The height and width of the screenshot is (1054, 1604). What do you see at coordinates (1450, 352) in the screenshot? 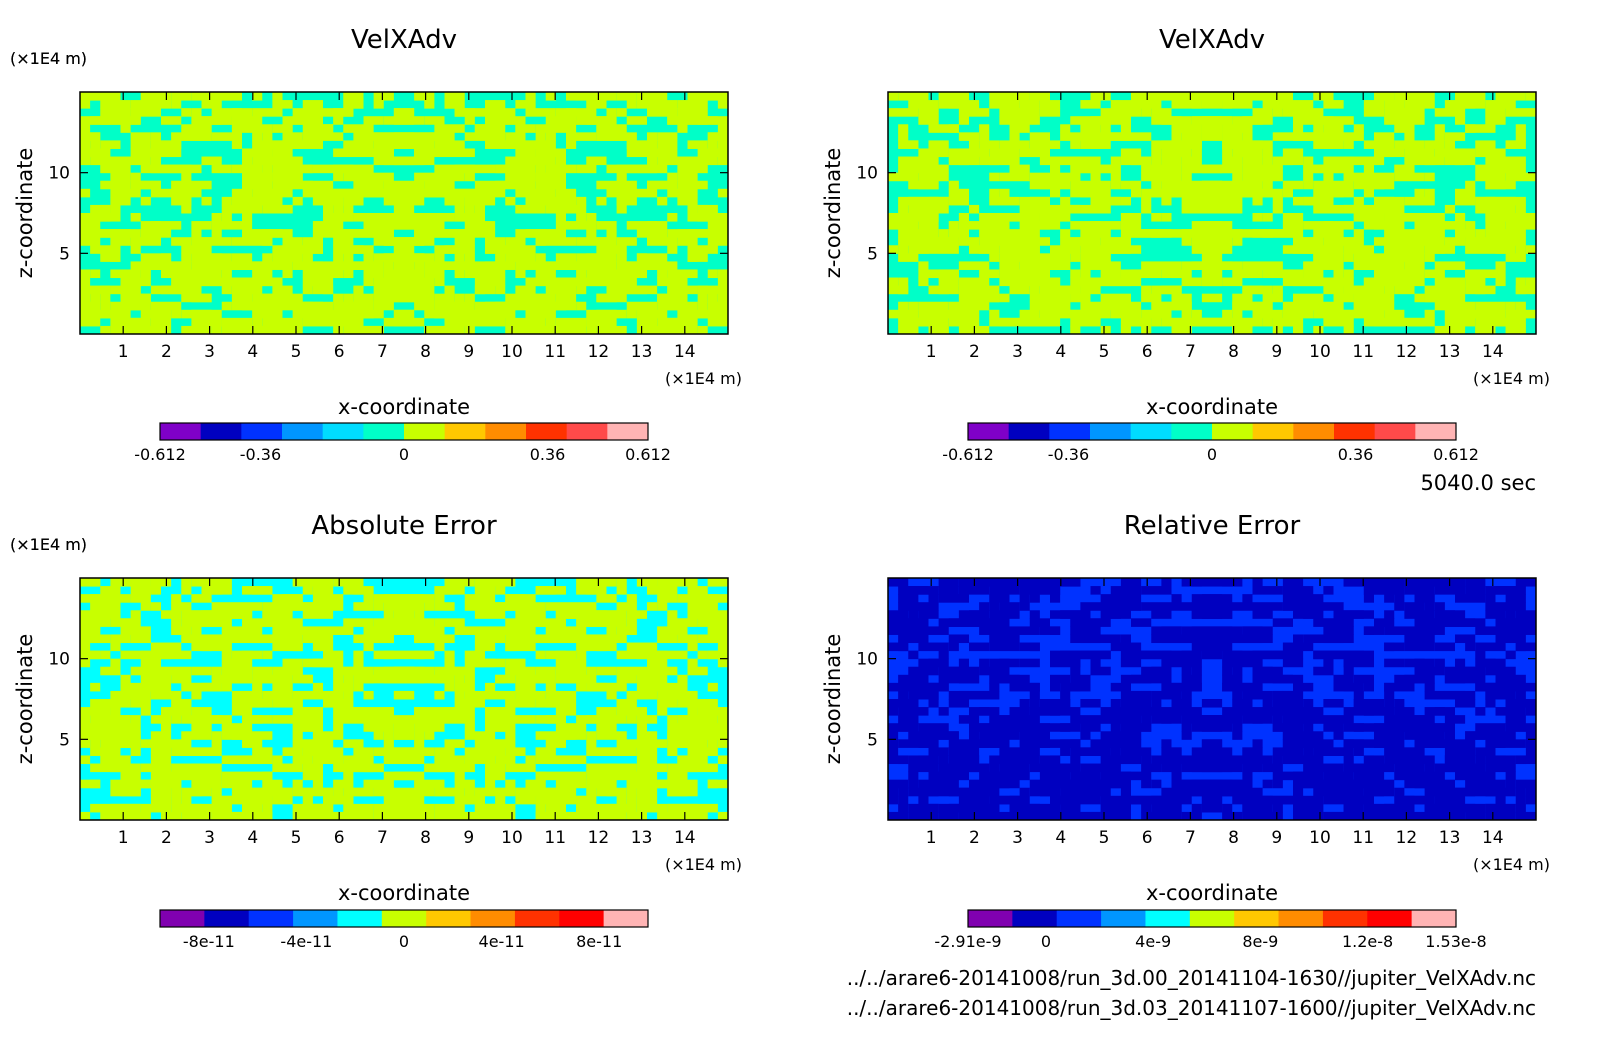
I see `x-tick-label: 13` at bounding box center [1450, 352].